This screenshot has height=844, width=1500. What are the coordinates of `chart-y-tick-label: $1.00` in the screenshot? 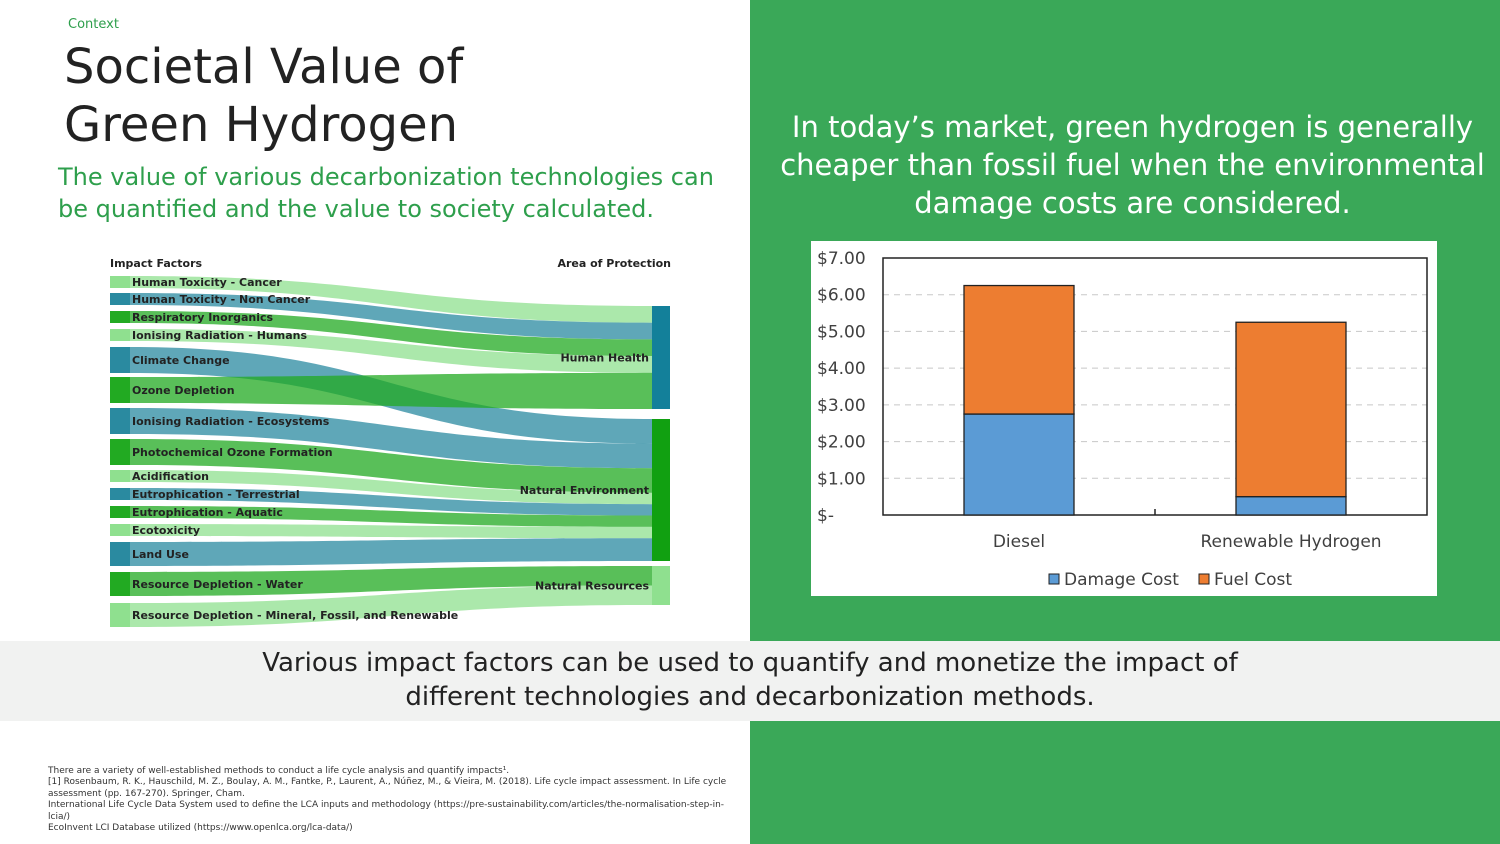 It's located at (841, 479).